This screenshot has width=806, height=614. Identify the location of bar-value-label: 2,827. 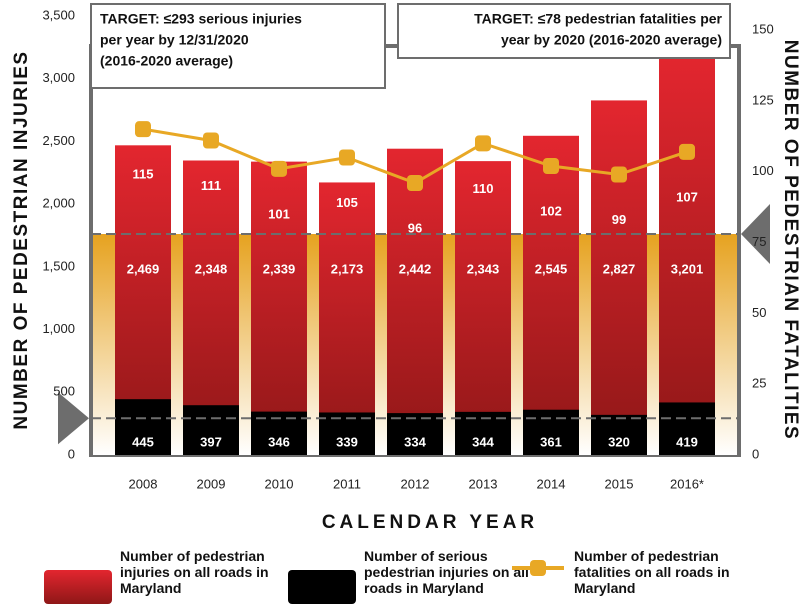
(619, 268).